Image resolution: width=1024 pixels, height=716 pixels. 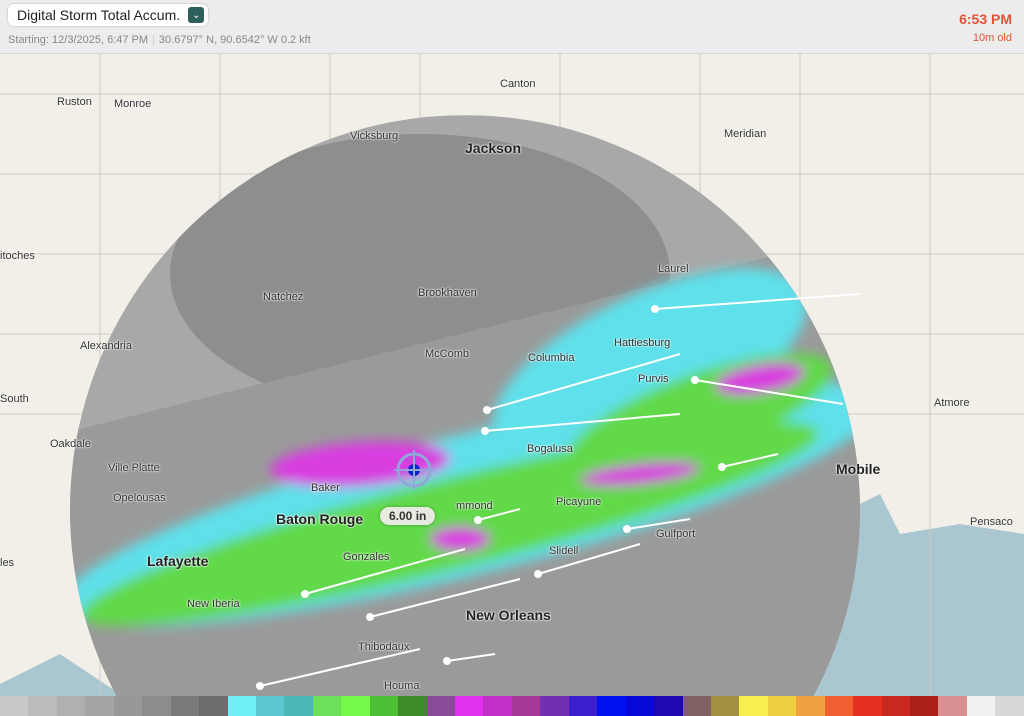 I want to click on city-label: Ruston, so click(x=74, y=102).